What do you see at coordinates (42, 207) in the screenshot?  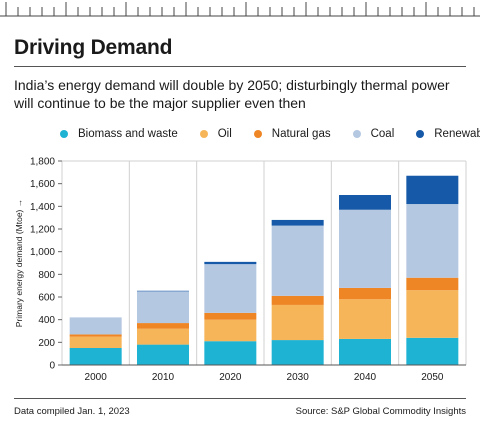 I see `y-tick-label: 1,400` at bounding box center [42, 207].